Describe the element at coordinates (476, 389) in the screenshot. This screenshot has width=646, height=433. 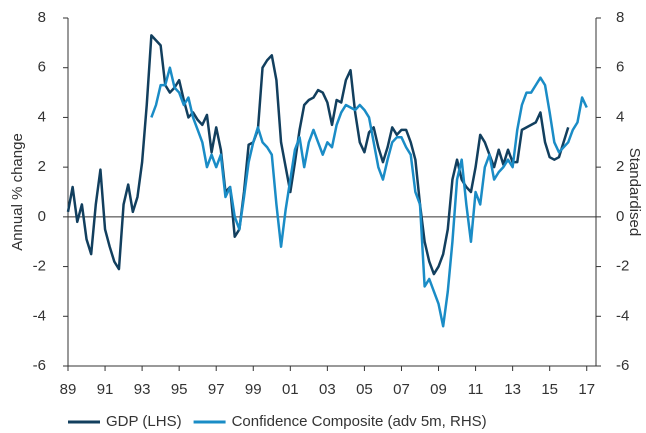
I see `x-tick-label: 11` at that location.